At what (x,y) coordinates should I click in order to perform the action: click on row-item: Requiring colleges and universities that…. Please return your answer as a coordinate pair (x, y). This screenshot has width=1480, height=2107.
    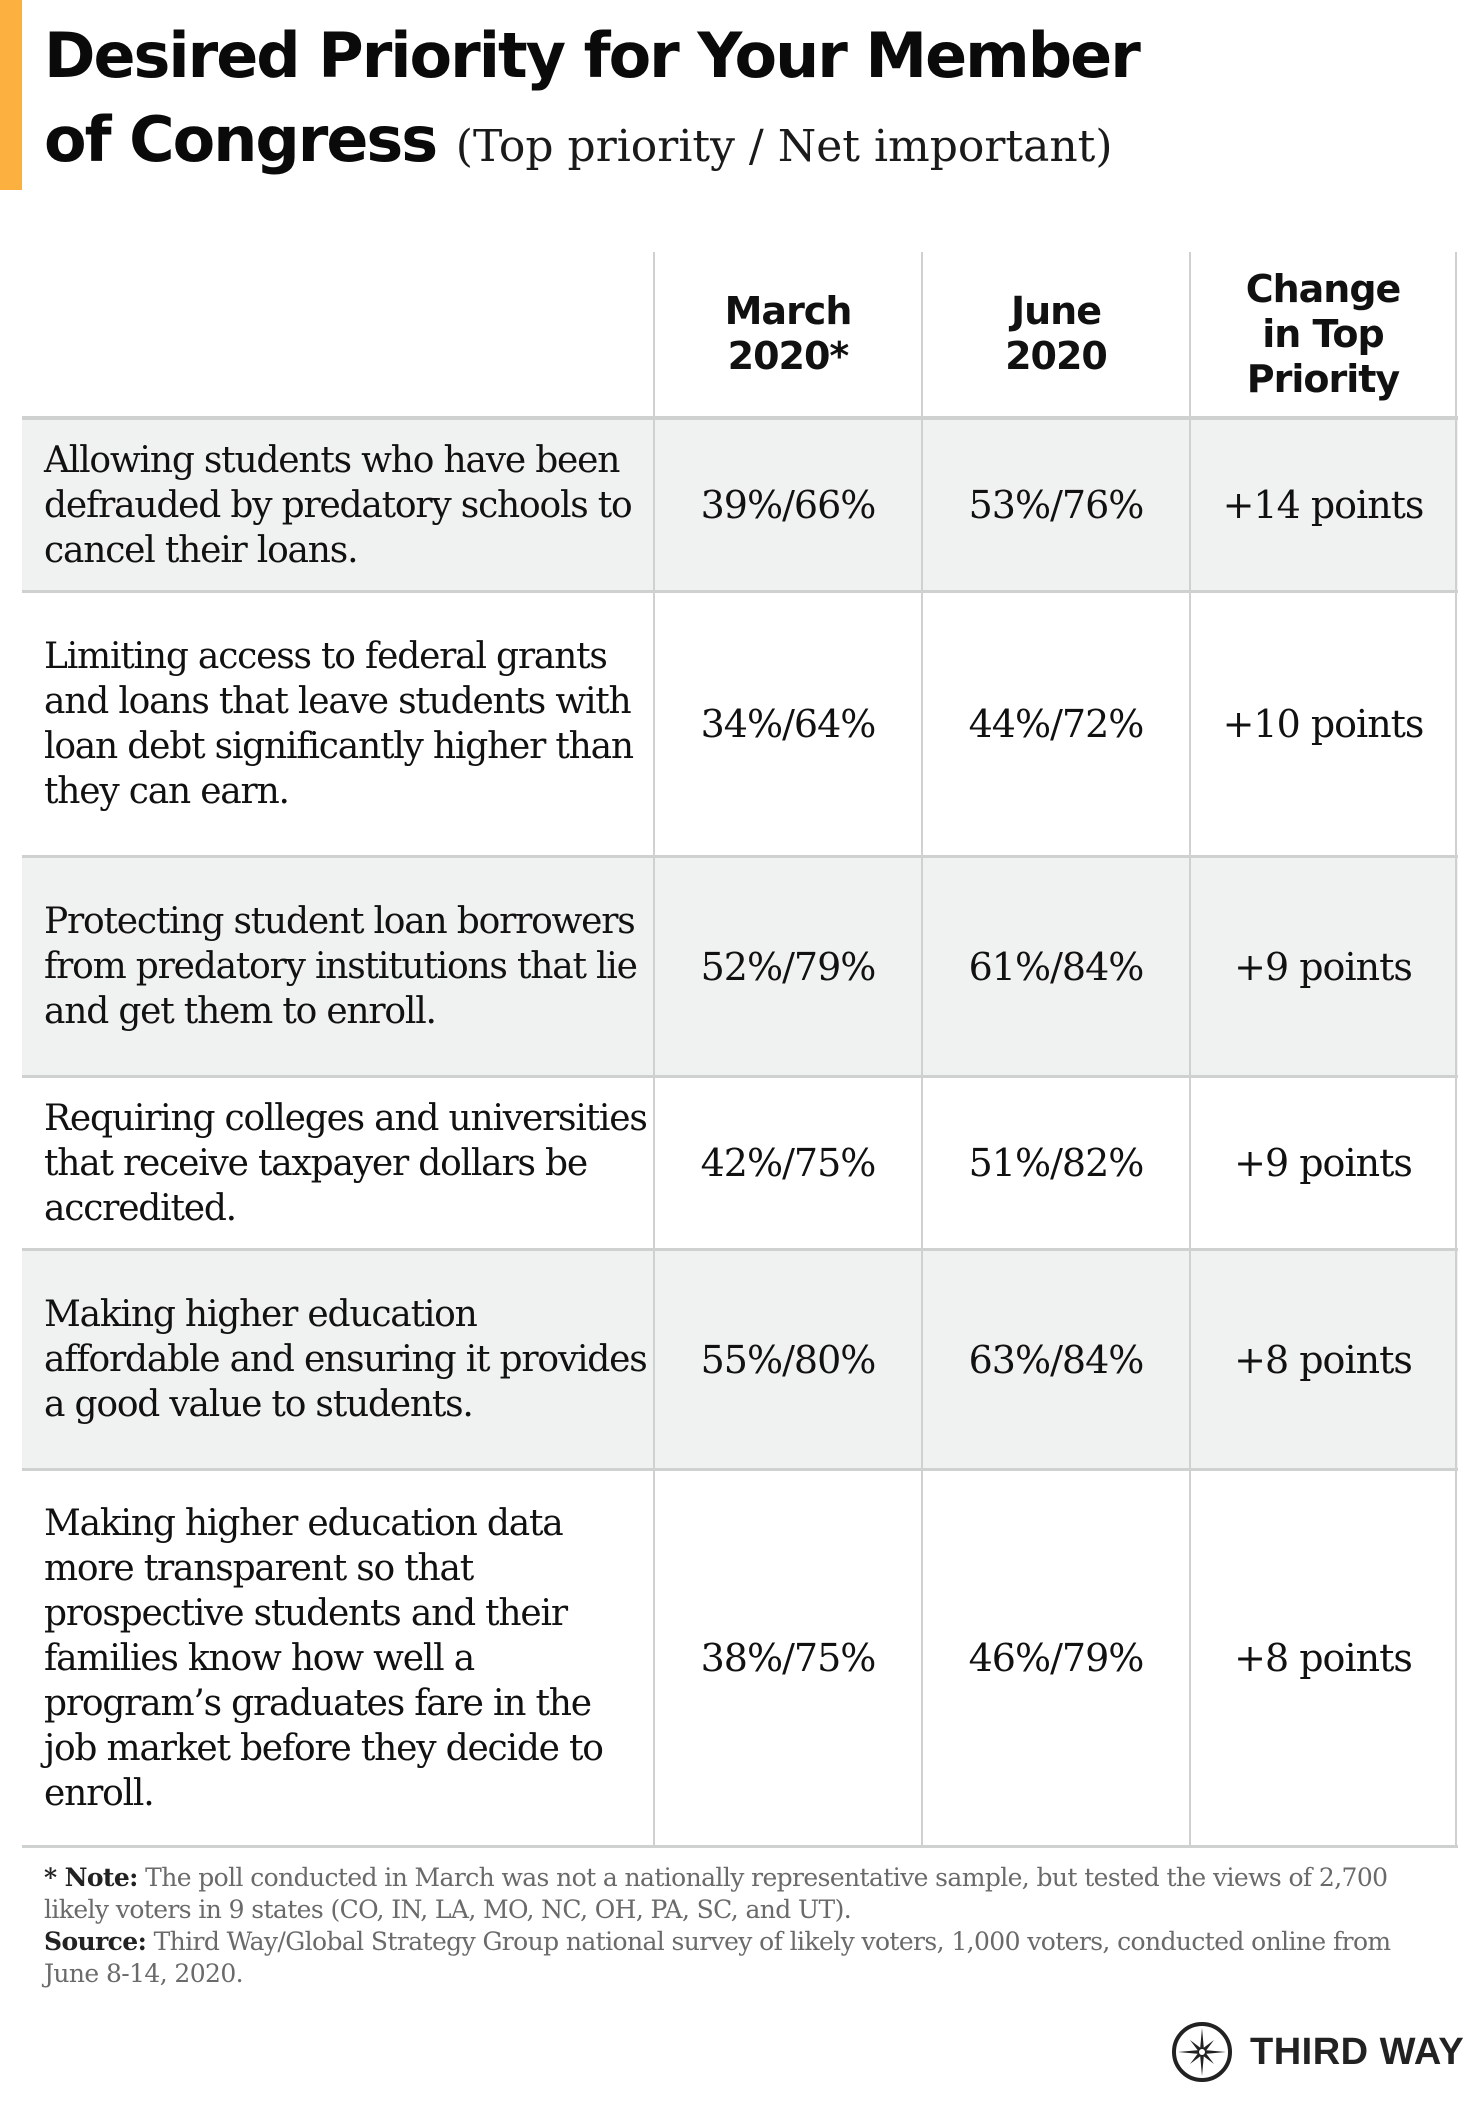
    Looking at the image, I should click on (346, 1163).